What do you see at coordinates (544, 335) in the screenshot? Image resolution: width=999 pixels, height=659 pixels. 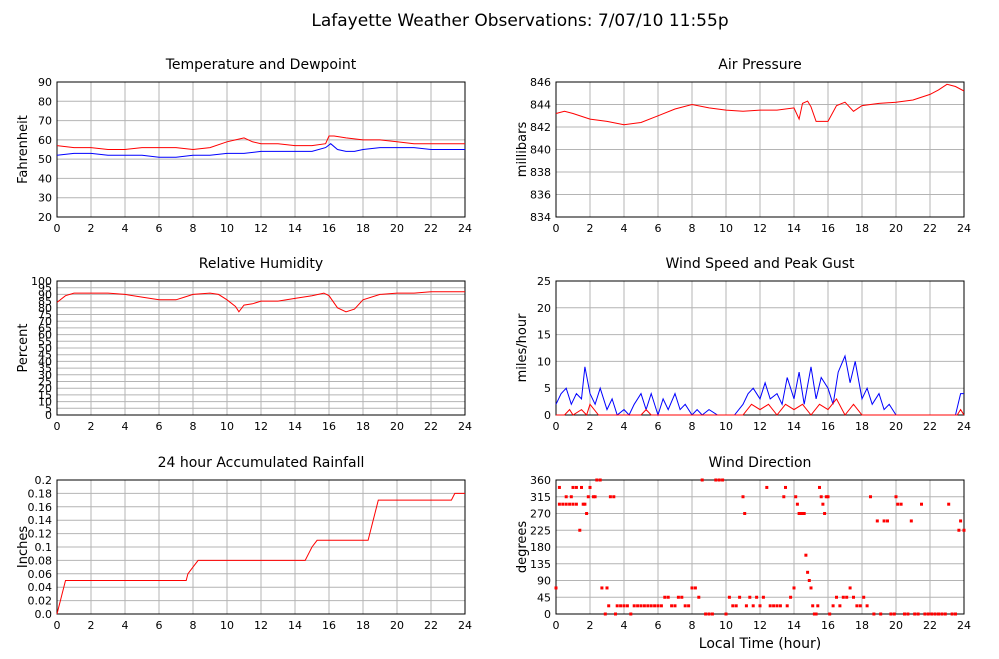 I see `y-tick-label: 15` at bounding box center [544, 335].